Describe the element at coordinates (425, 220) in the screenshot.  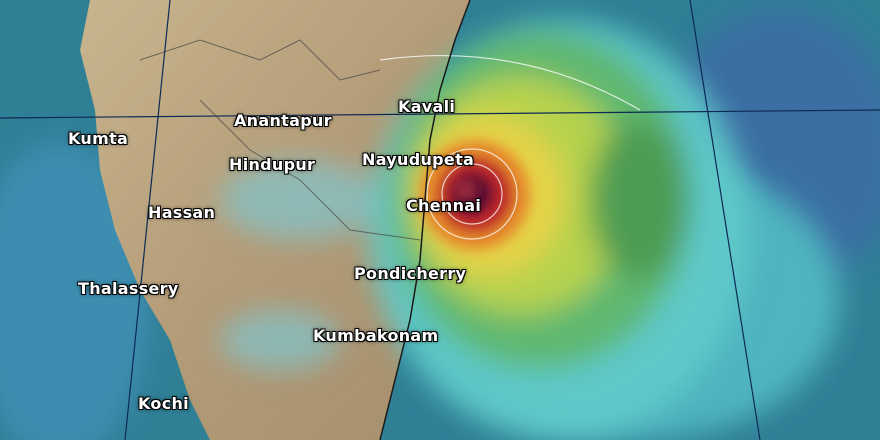
I see `coastline` at that location.